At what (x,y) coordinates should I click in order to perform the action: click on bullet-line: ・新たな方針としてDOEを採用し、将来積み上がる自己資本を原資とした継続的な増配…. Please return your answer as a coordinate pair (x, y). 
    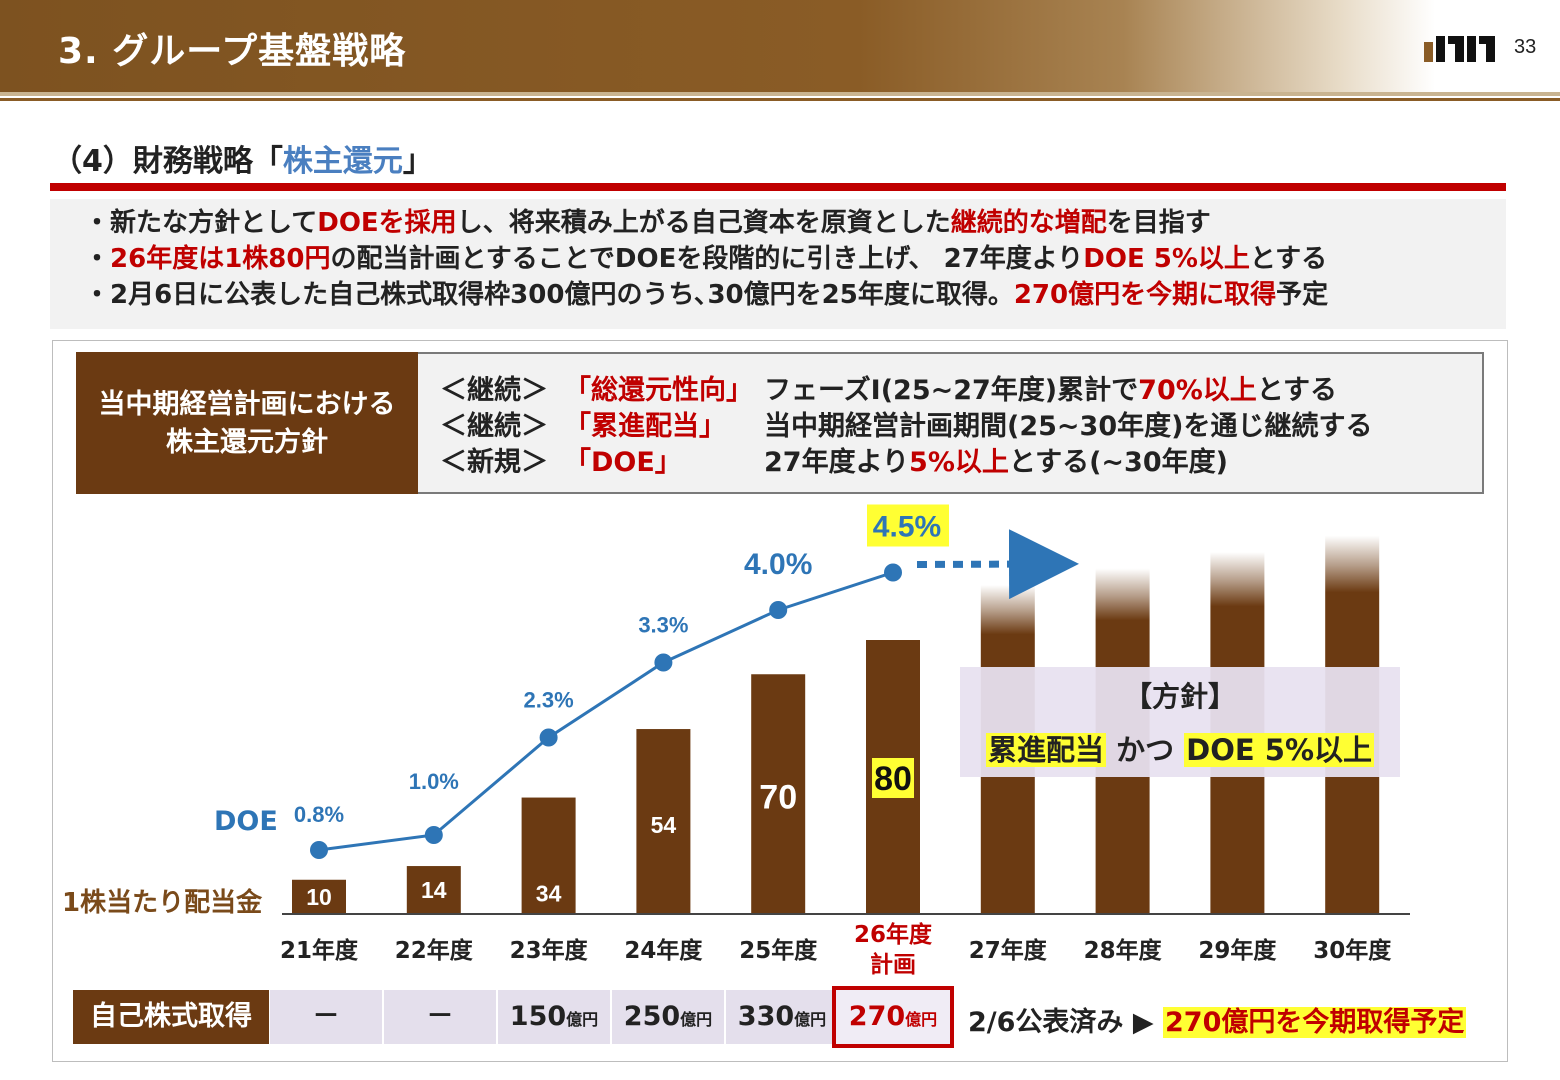
    Looking at the image, I should click on (795, 223).